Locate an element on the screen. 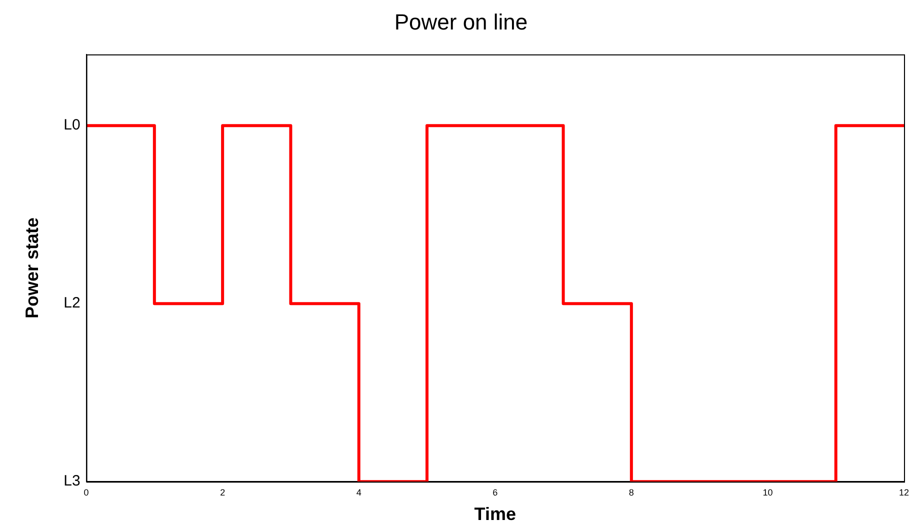 This screenshot has width=916, height=530. x-tick-label: 10 is located at coordinates (767, 492).